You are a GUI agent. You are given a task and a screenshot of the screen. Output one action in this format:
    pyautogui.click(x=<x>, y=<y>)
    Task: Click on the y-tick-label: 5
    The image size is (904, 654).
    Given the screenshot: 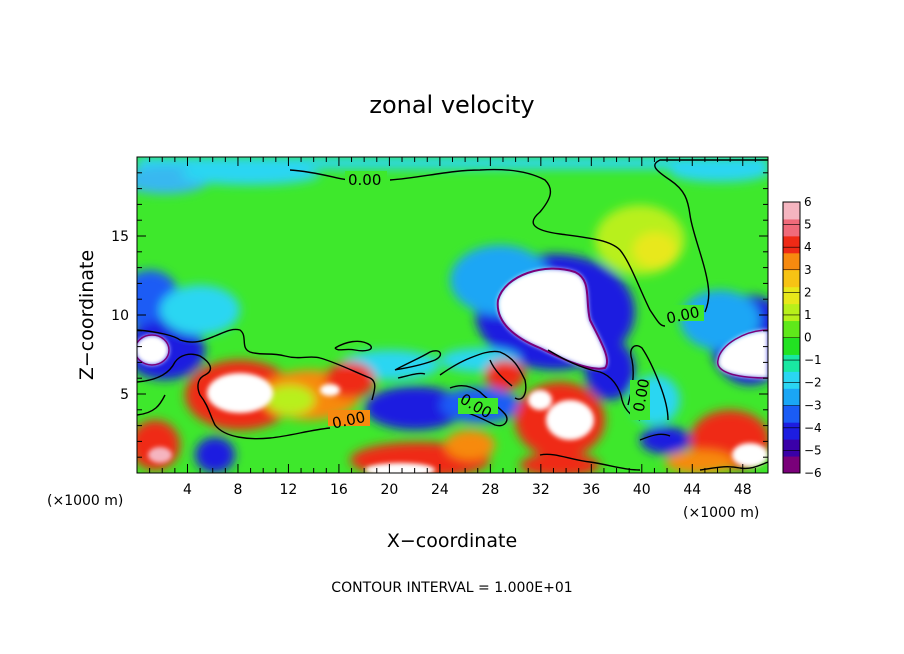 What is the action you would take?
    pyautogui.click(x=124, y=395)
    